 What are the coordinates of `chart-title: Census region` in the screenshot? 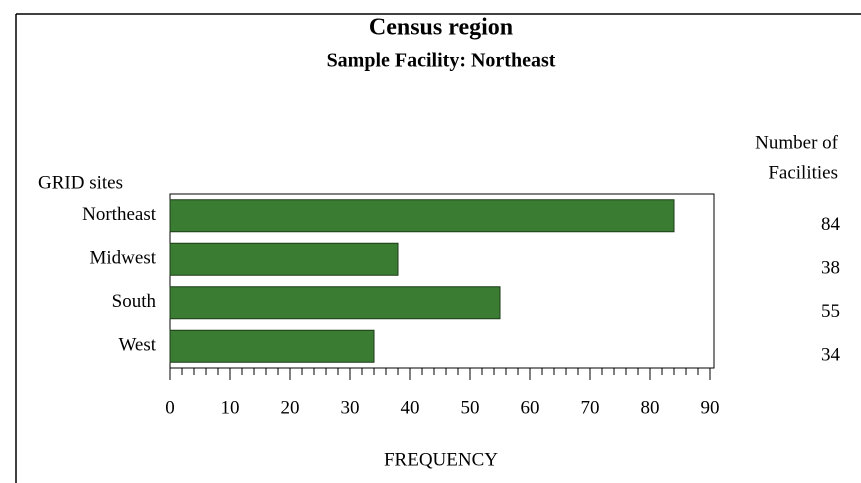 It's located at (441, 28).